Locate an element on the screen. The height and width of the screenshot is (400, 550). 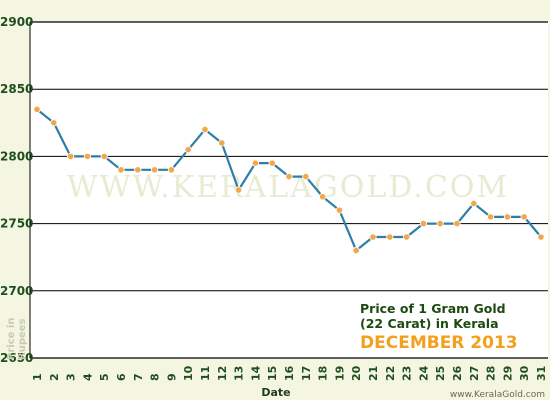
x-tick-label: 4 is located at coordinates (87, 377).